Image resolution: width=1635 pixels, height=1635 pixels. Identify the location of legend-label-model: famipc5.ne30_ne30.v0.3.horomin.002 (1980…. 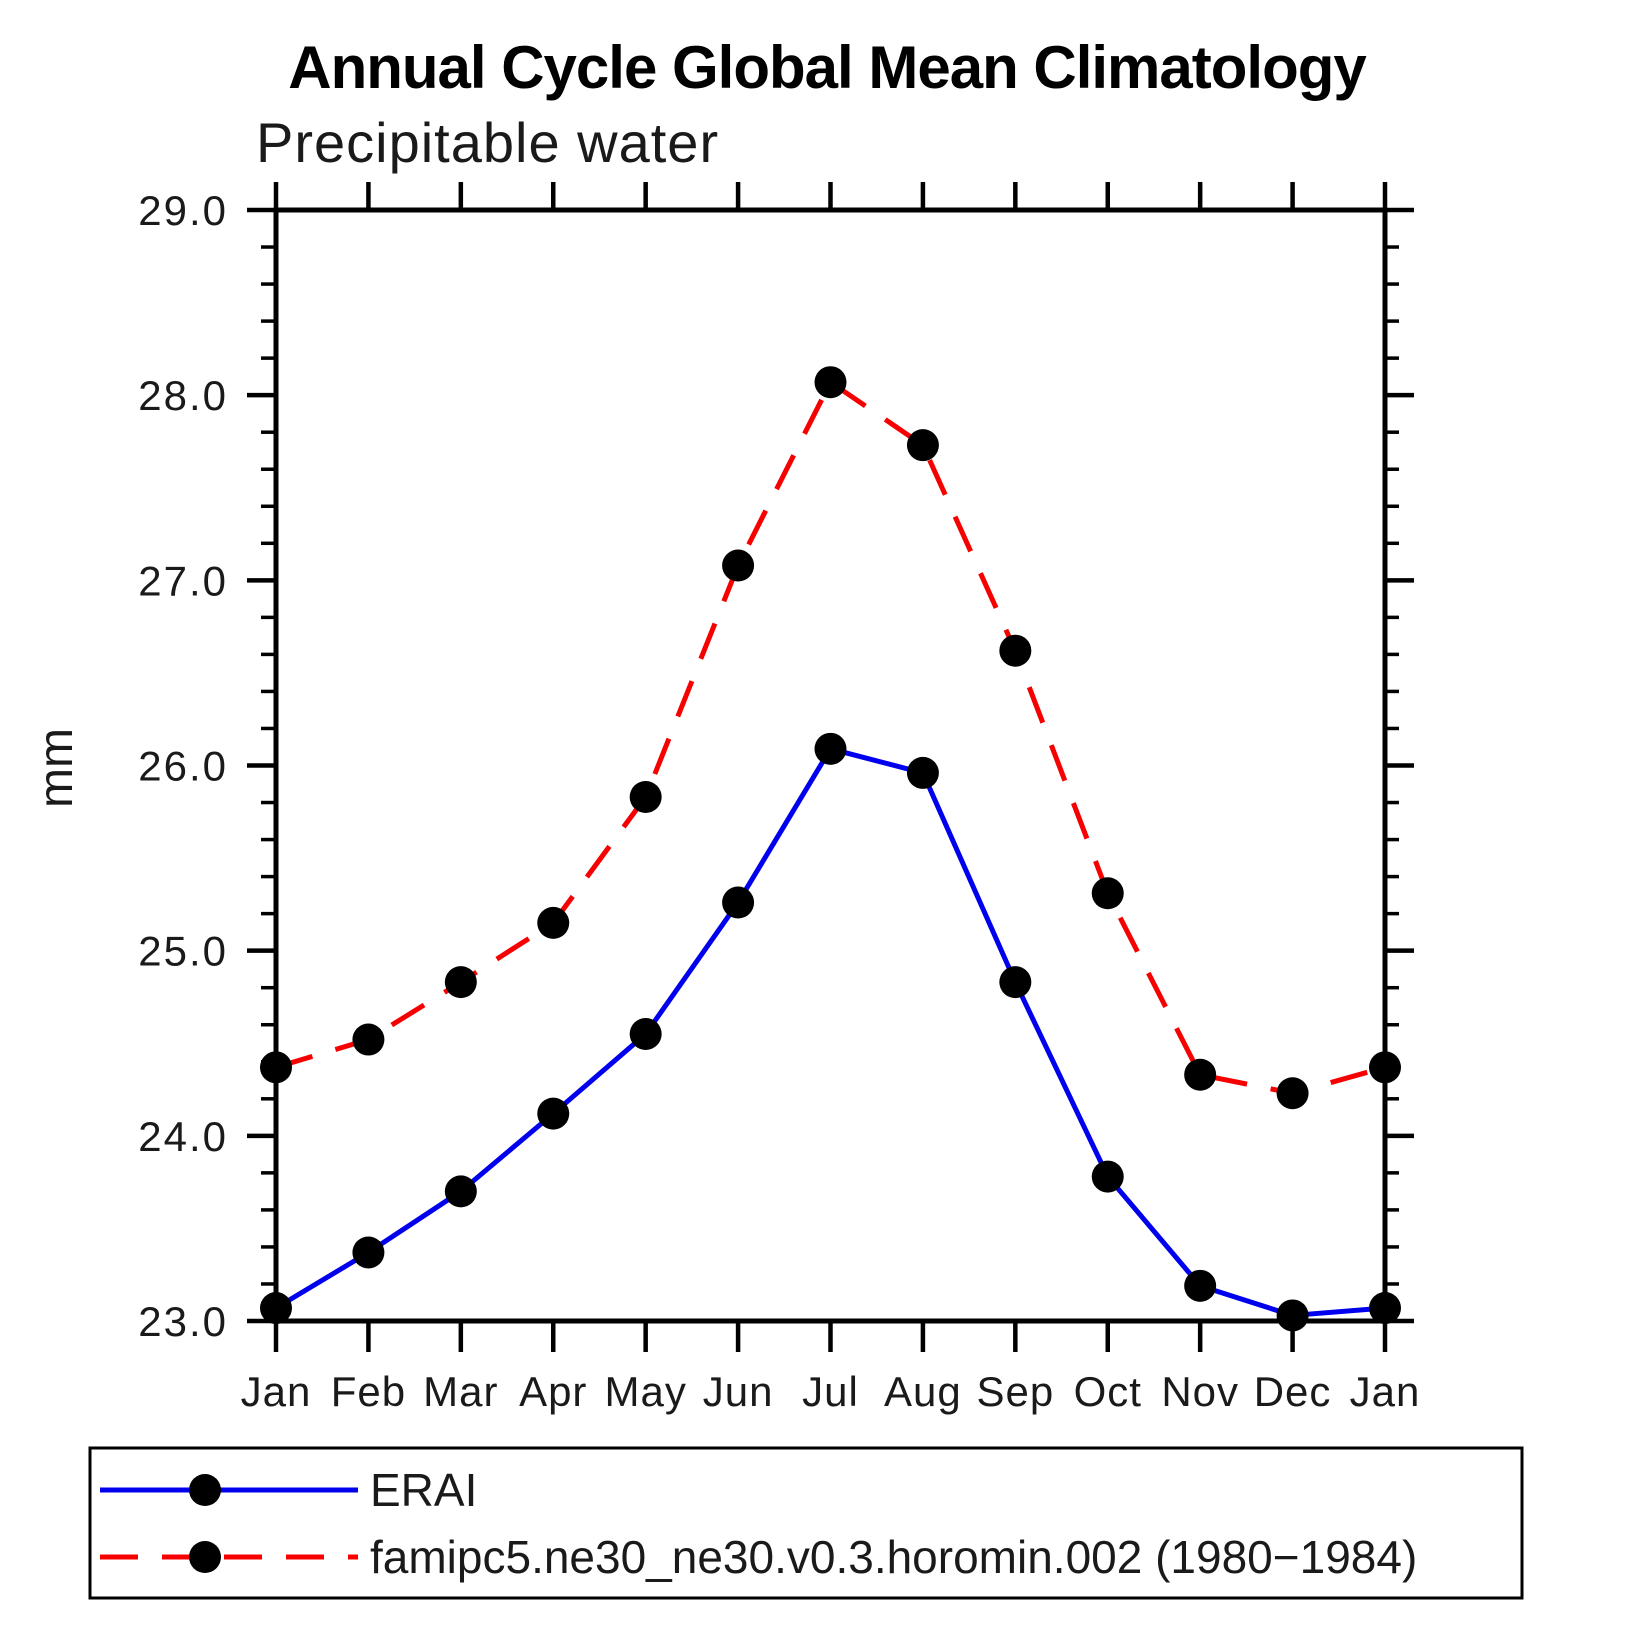
(893, 1557).